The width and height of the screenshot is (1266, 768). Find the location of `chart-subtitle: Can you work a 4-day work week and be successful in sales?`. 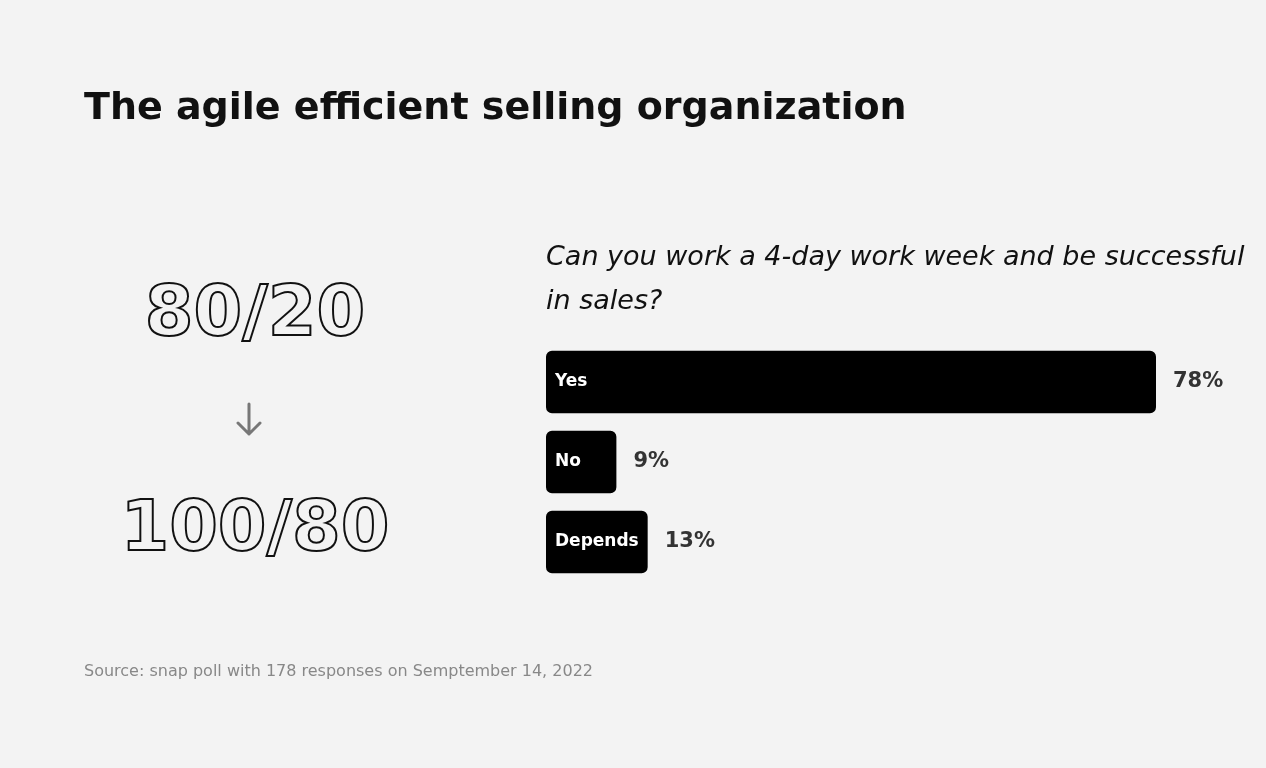

chart-subtitle: Can you work a 4-day work week and be successful in sales? is located at coordinates (896, 278).